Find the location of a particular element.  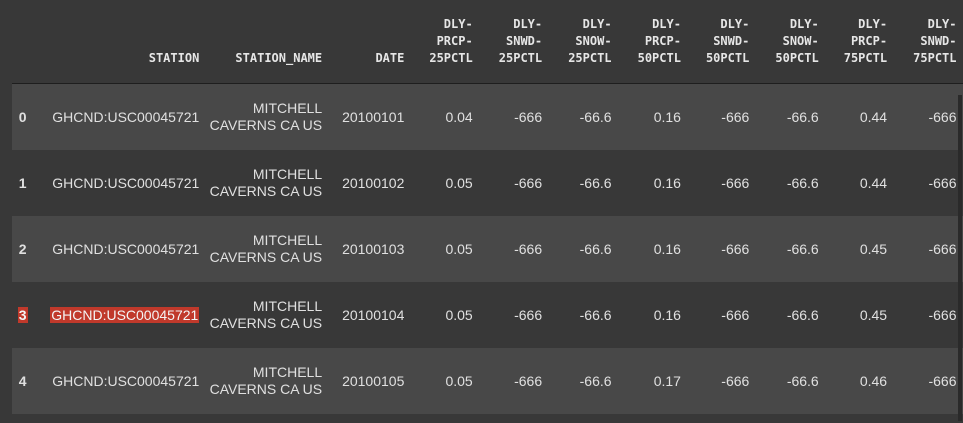

cell-text: 0.45 is located at coordinates (873, 248).